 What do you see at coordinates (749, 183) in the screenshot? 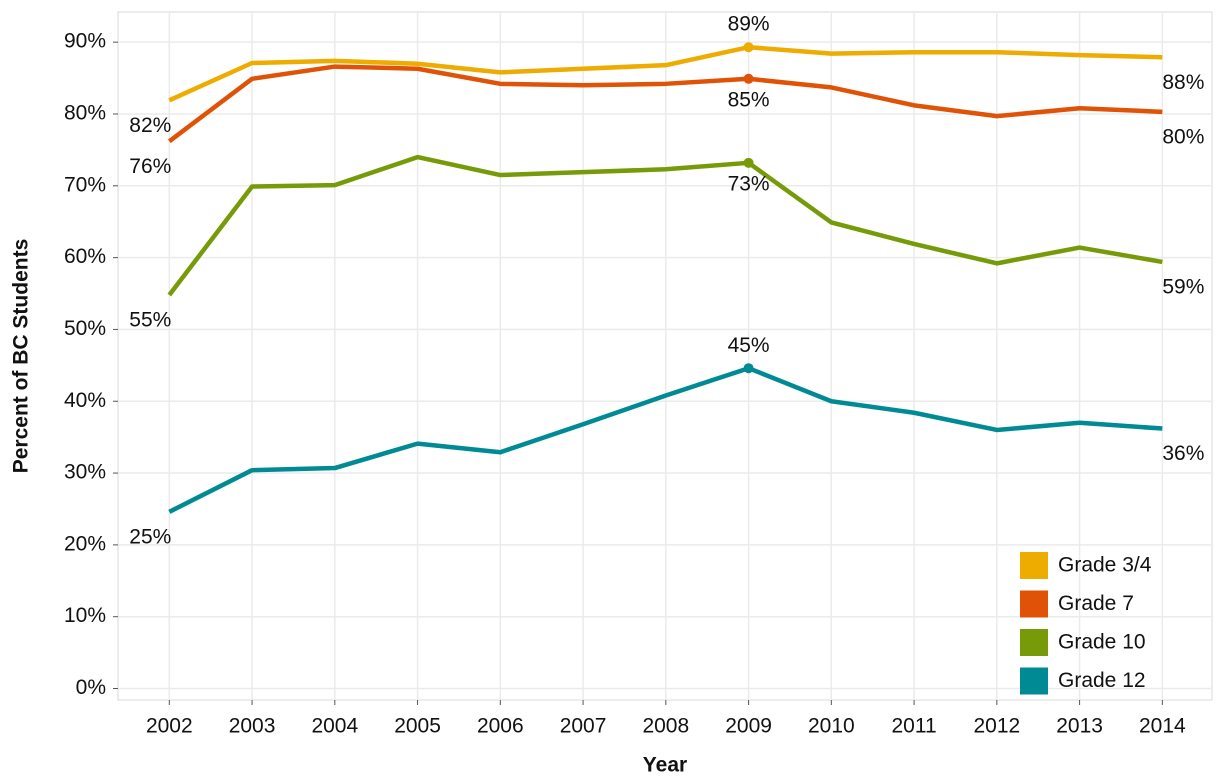
I see `data-label: 73%` at bounding box center [749, 183].